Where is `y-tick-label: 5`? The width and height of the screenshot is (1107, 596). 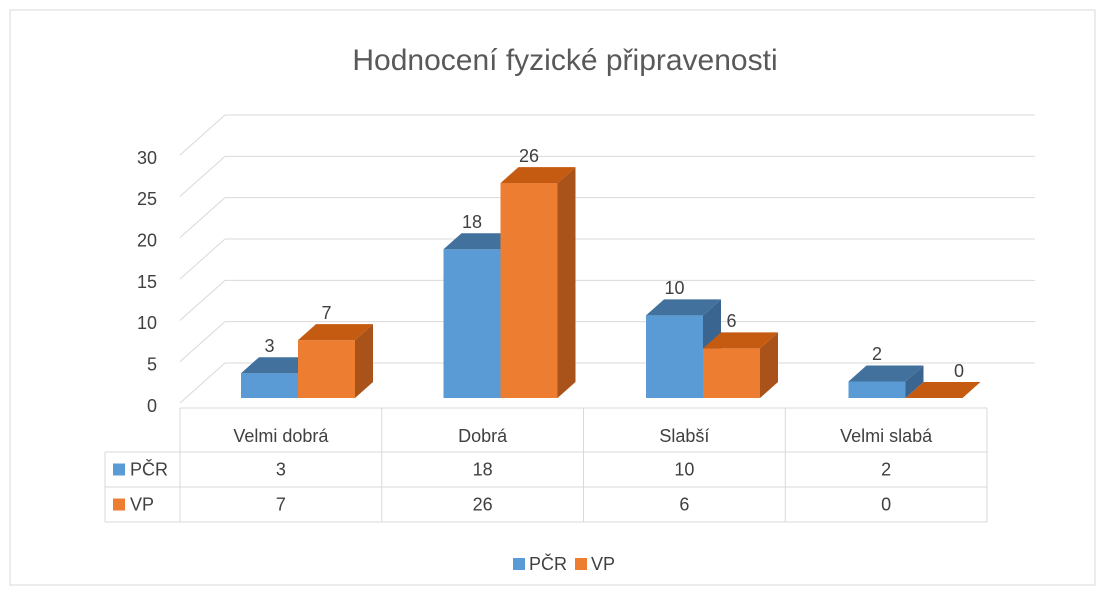
y-tick-label: 5 is located at coordinates (152, 364).